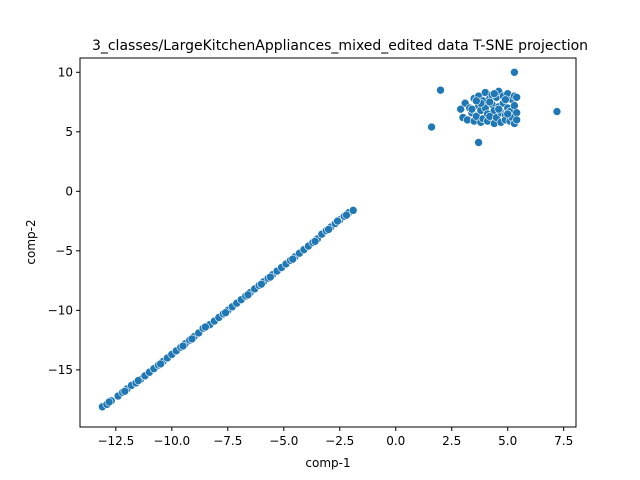  I want to click on y-axis: −15 −10 −5 0 5 10, so click(64, 221).